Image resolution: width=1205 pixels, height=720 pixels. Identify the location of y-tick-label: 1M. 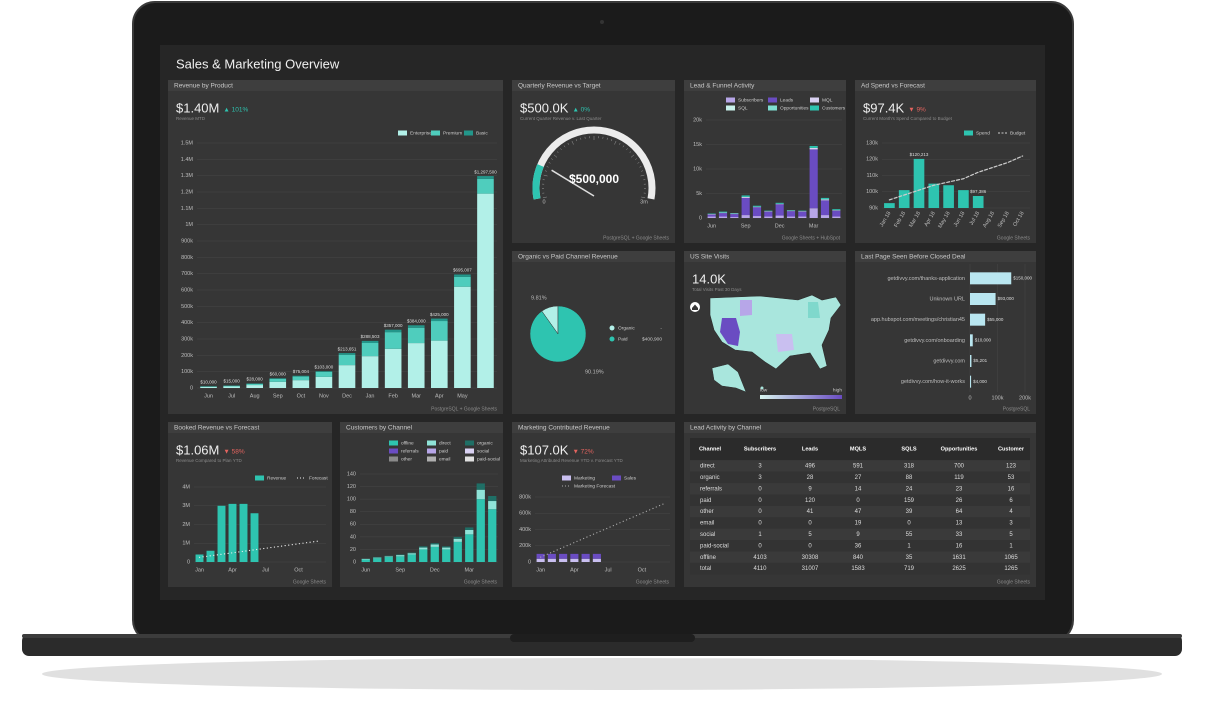
(189, 225).